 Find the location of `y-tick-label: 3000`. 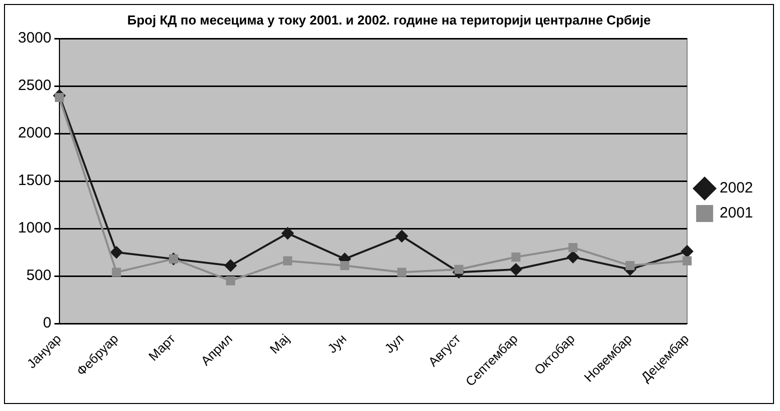

y-tick-label: 3000 is located at coordinates (35, 38).